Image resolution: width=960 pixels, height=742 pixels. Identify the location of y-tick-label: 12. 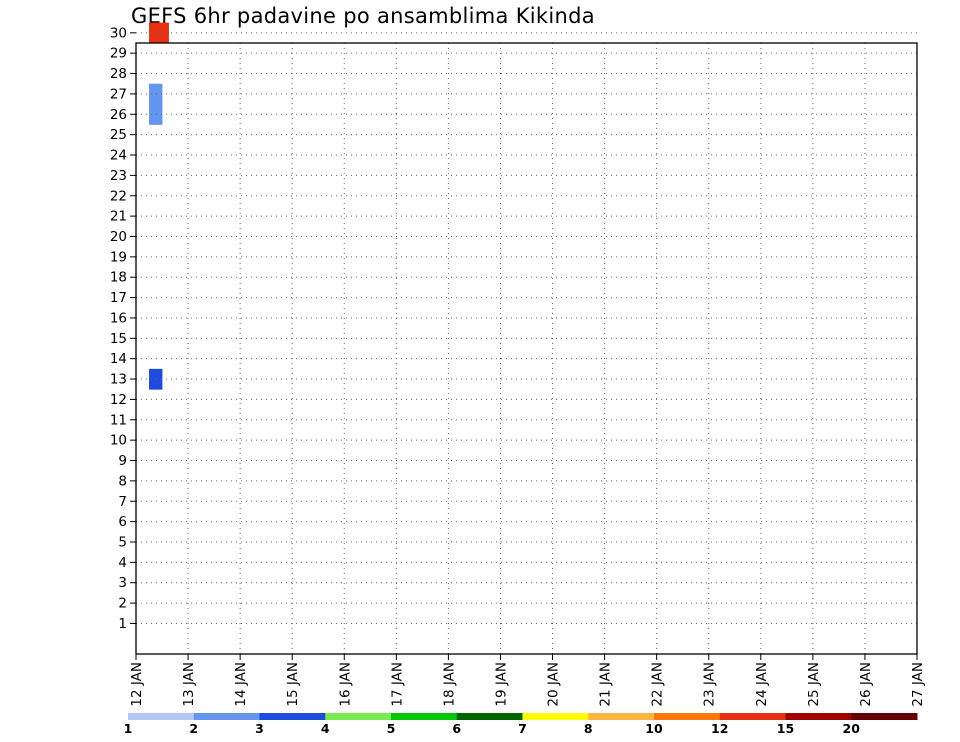
(118, 400).